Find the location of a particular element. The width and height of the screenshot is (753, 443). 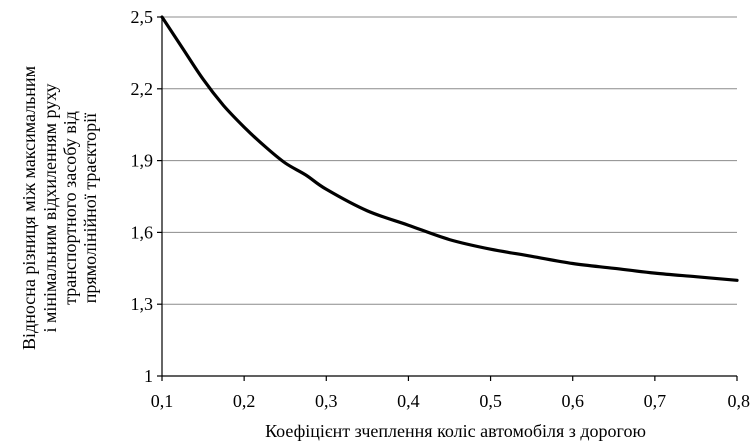

x-tick-label: 0,4 is located at coordinates (408, 401).